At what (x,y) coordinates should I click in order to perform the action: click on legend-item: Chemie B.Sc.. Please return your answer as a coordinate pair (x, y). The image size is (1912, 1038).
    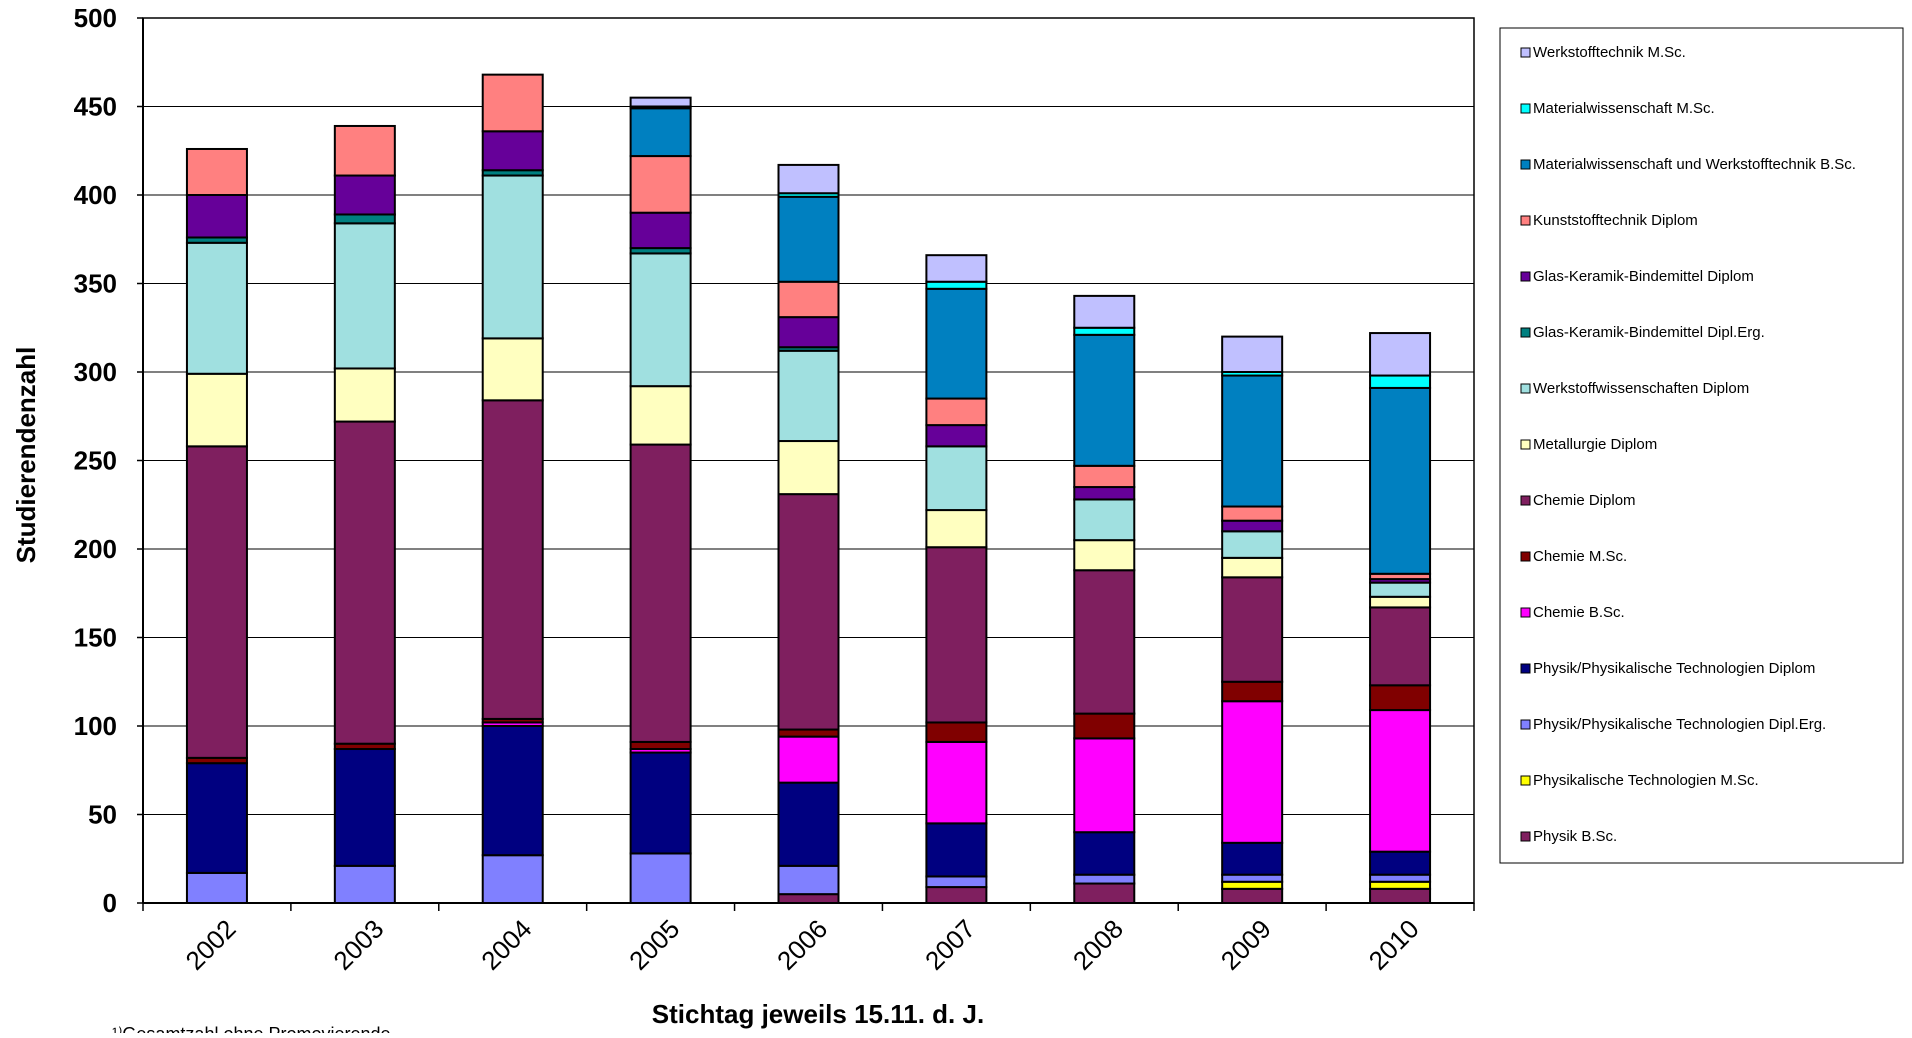
    Looking at the image, I should click on (1572, 612).